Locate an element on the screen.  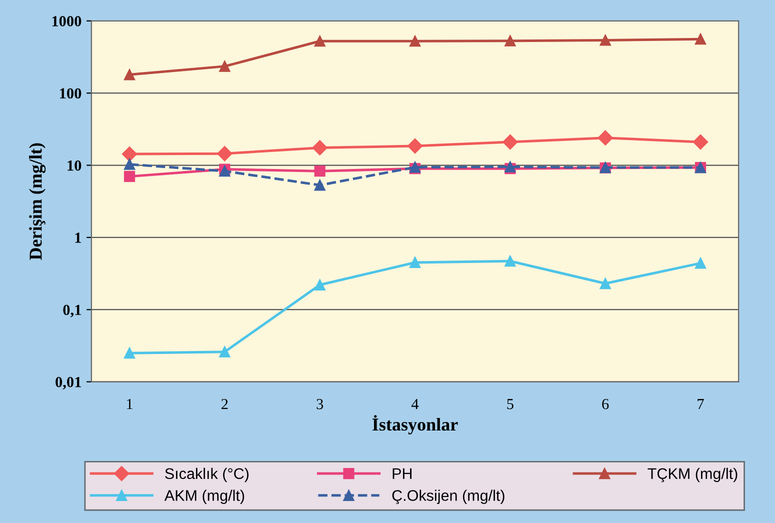
legend-label: AKM (mg/lt) is located at coordinates (204, 497).